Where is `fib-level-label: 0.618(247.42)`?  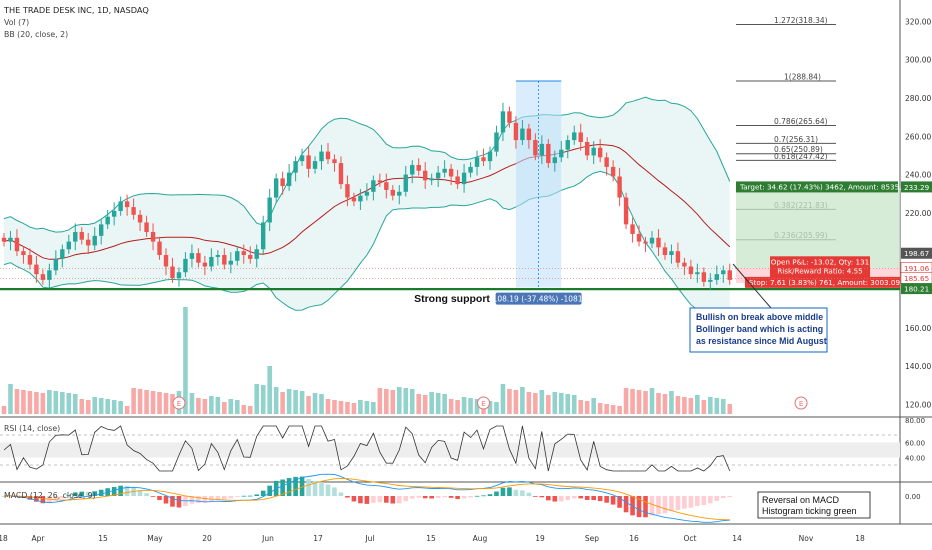 fib-level-label: 0.618(247.42) is located at coordinates (801, 156).